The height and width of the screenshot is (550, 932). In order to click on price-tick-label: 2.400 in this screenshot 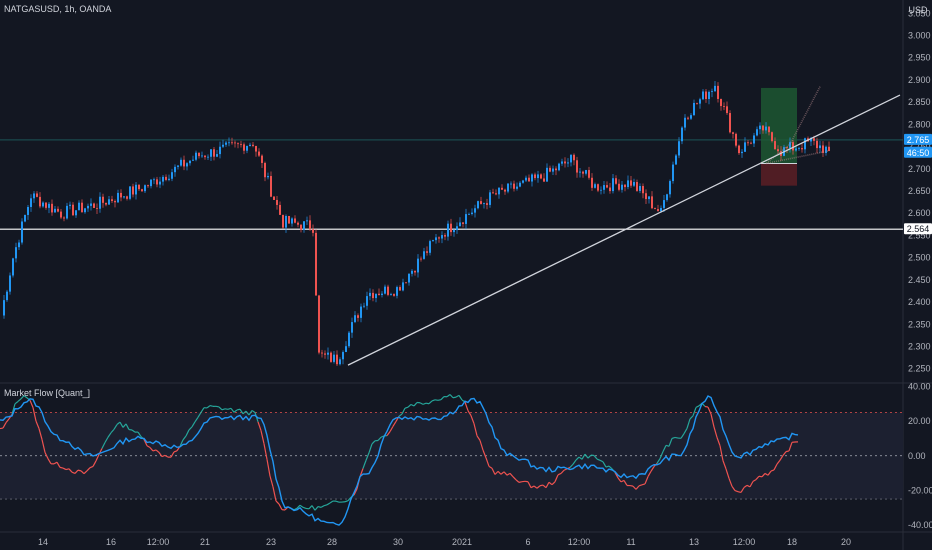, I will do `click(919, 302)`.